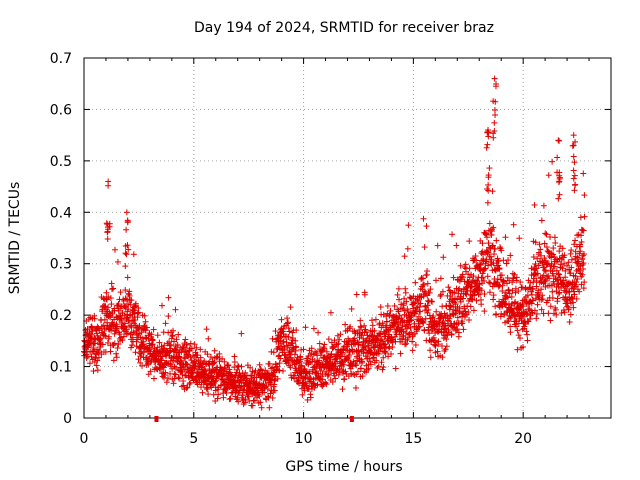 This screenshot has height=480, width=640. I want to click on missing-data-marker, so click(156, 419).